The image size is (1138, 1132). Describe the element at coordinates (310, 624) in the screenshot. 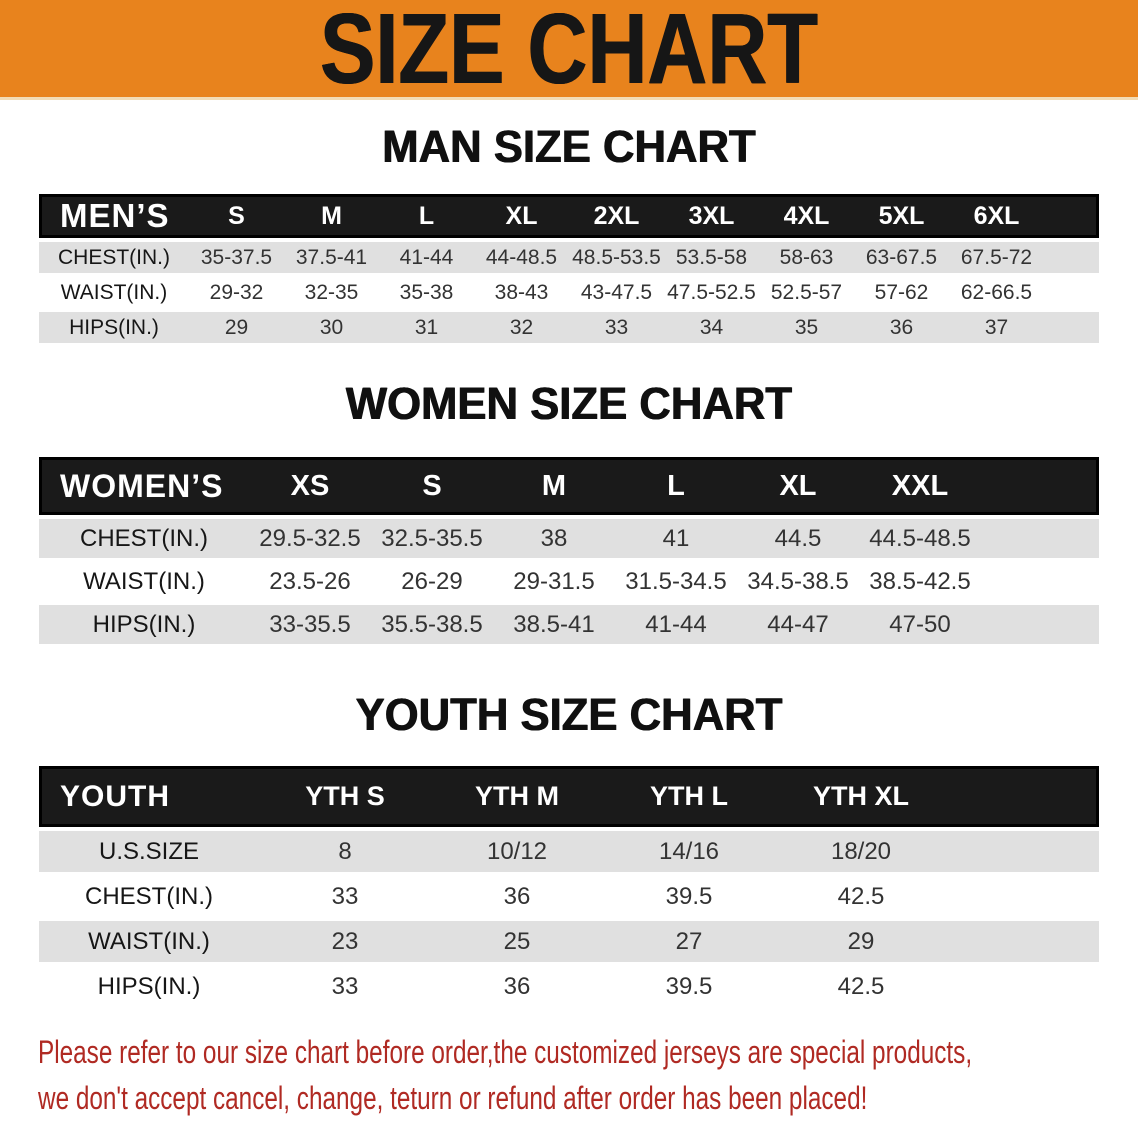

I see `size-value: 33-35.5` at that location.